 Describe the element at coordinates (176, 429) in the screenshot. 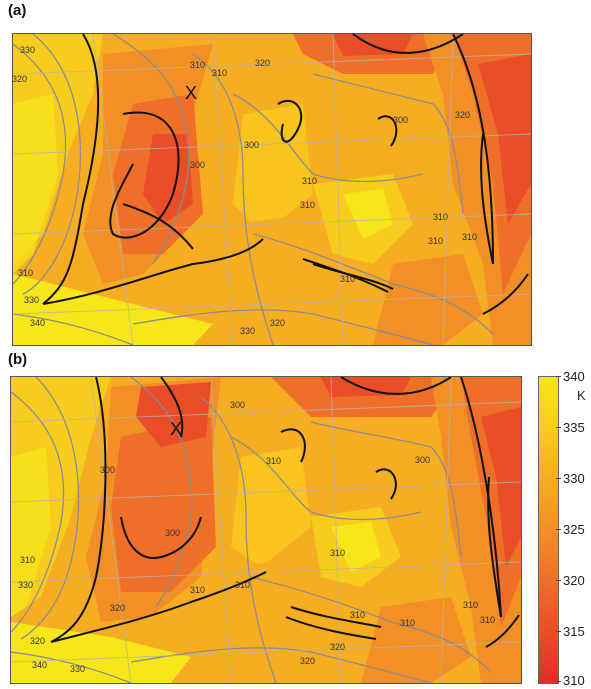

I see `cyclone-marker-b: X` at that location.